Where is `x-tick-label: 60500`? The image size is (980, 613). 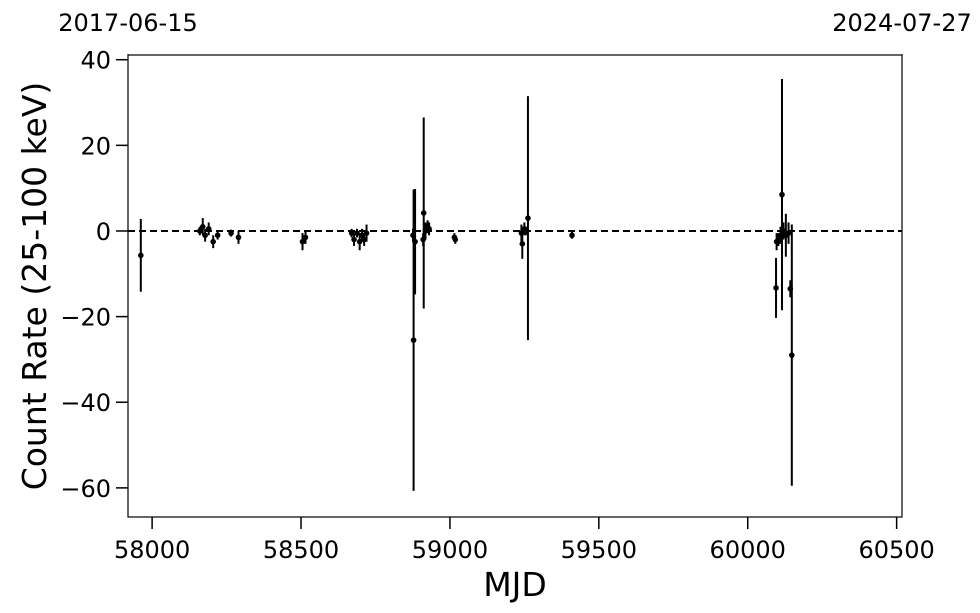 x-tick-label: 60500 is located at coordinates (896, 550).